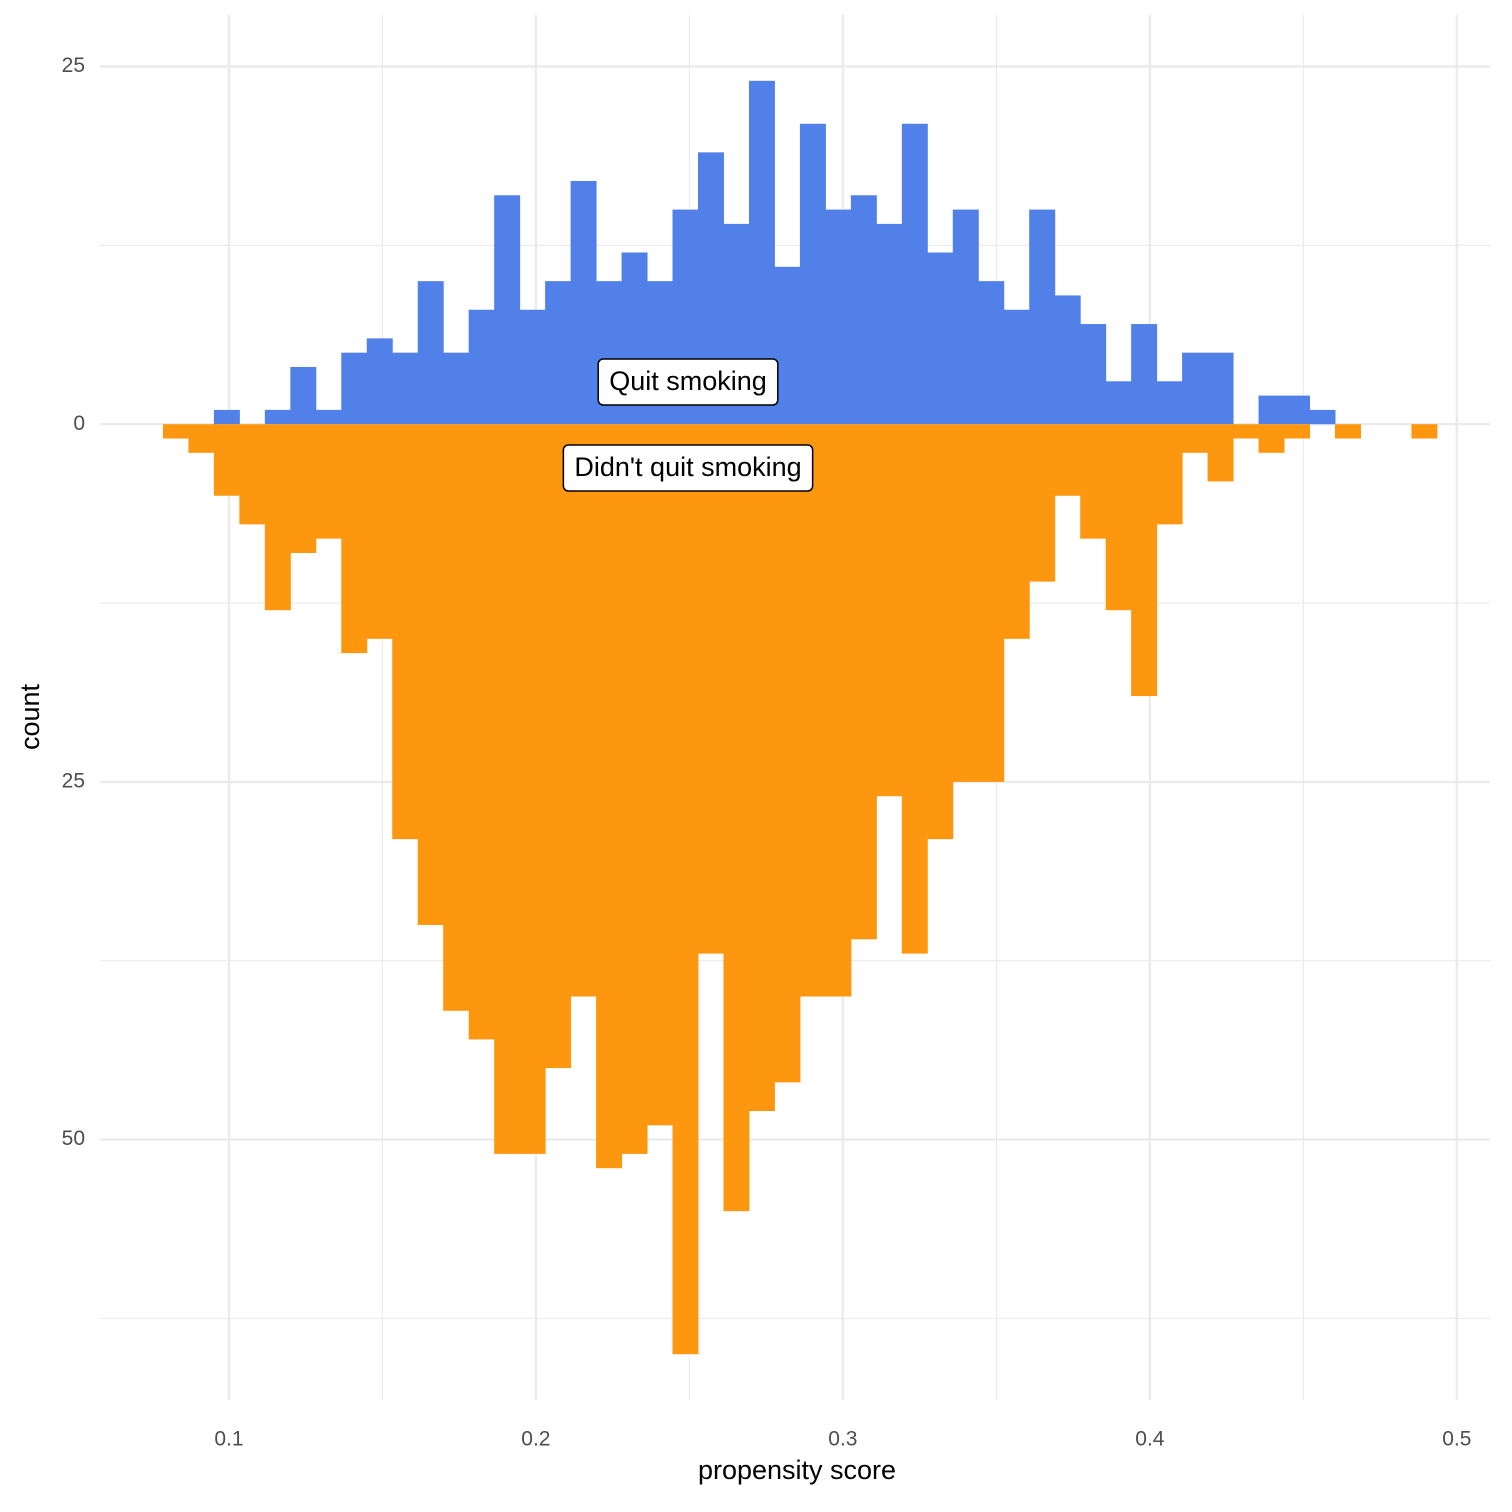  Describe the element at coordinates (1456, 1439) in the screenshot. I see `x-tick-label: 0.5` at that location.